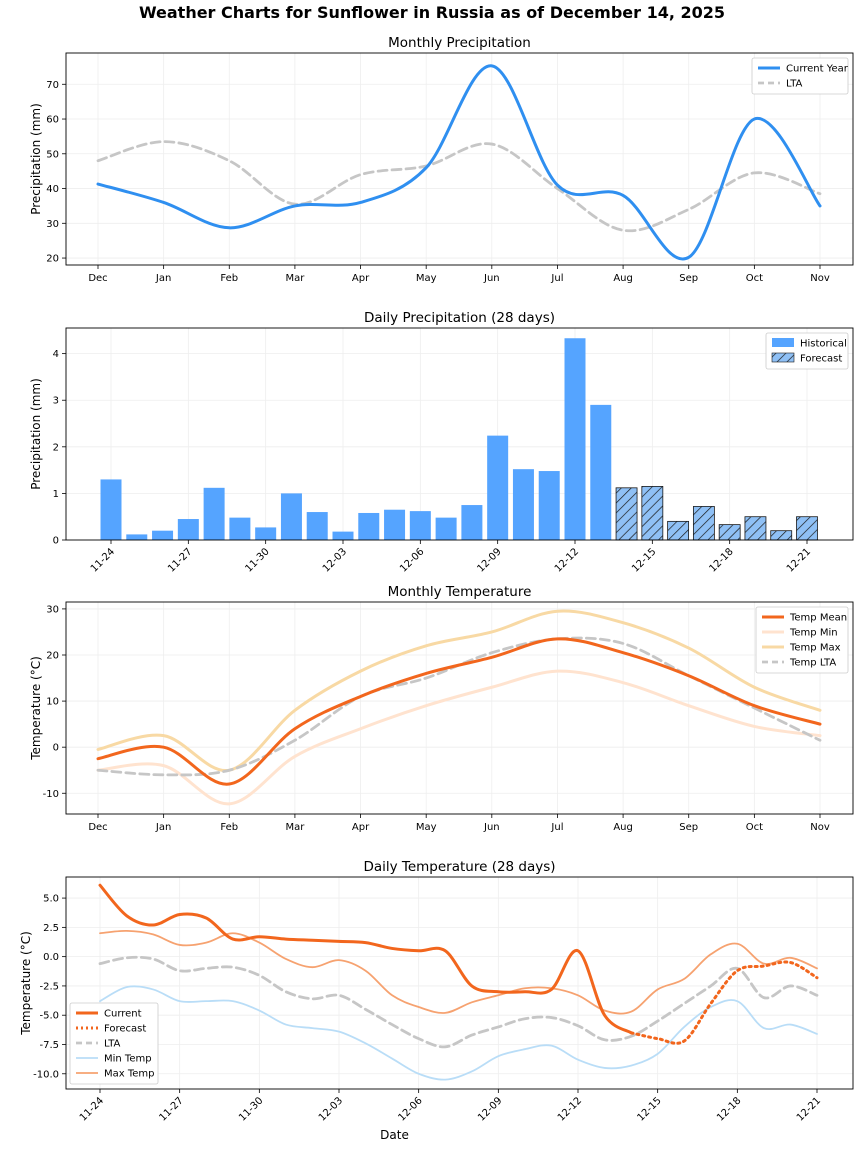  What do you see at coordinates (809, 1109) in the screenshot?
I see `daily-temp-xtick-label: 12-21` at bounding box center [809, 1109].